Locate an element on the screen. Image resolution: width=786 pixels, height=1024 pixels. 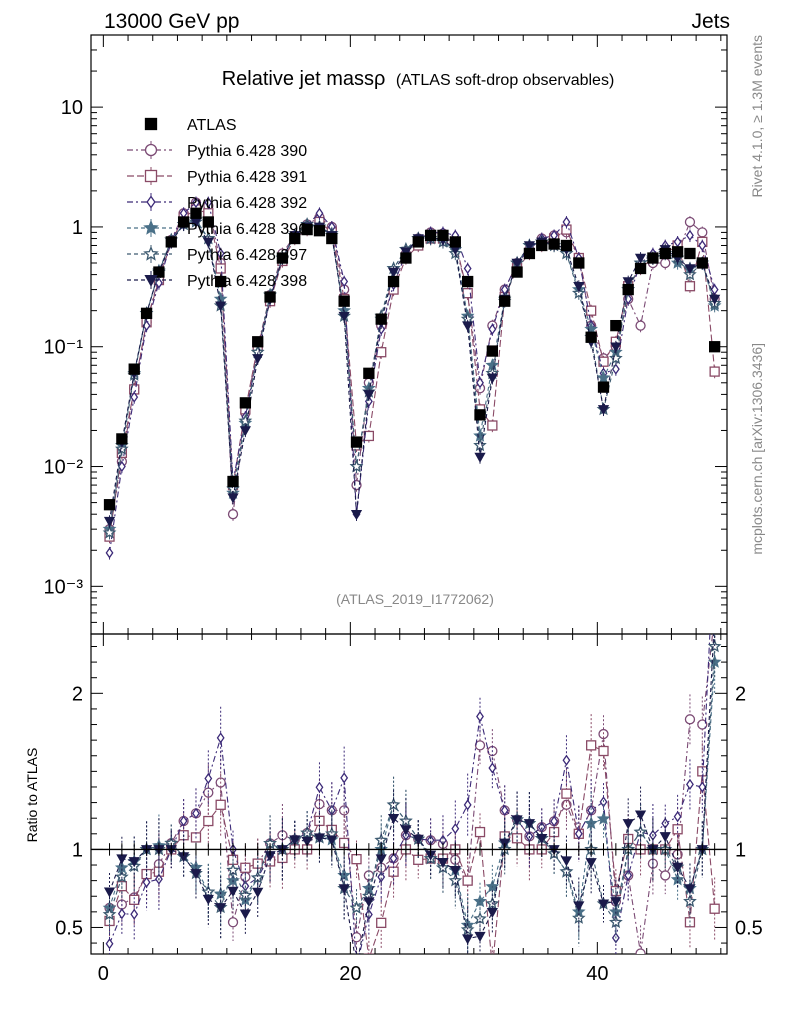
legend-label: Pythia 6.428 390 is located at coordinates (247, 151).